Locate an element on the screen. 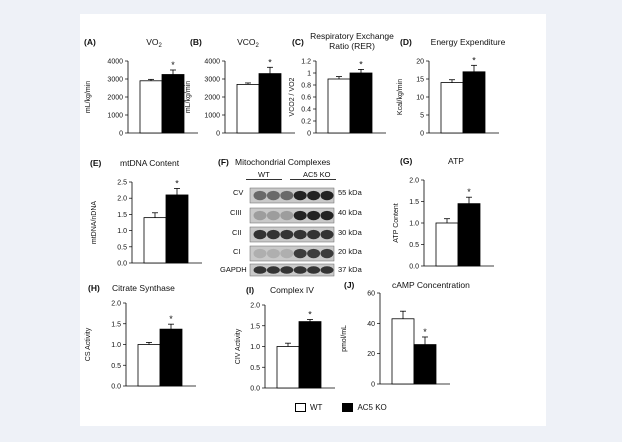 The height and width of the screenshot is (442, 622). y-tick-label: 1.2 is located at coordinates (306, 62).